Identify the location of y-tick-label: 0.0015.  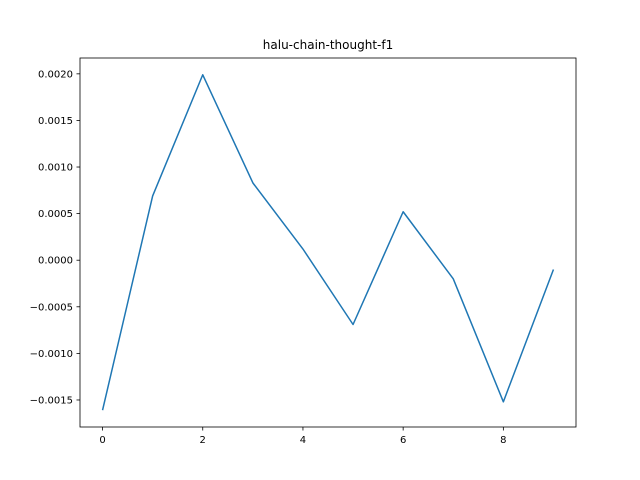
(55, 121).